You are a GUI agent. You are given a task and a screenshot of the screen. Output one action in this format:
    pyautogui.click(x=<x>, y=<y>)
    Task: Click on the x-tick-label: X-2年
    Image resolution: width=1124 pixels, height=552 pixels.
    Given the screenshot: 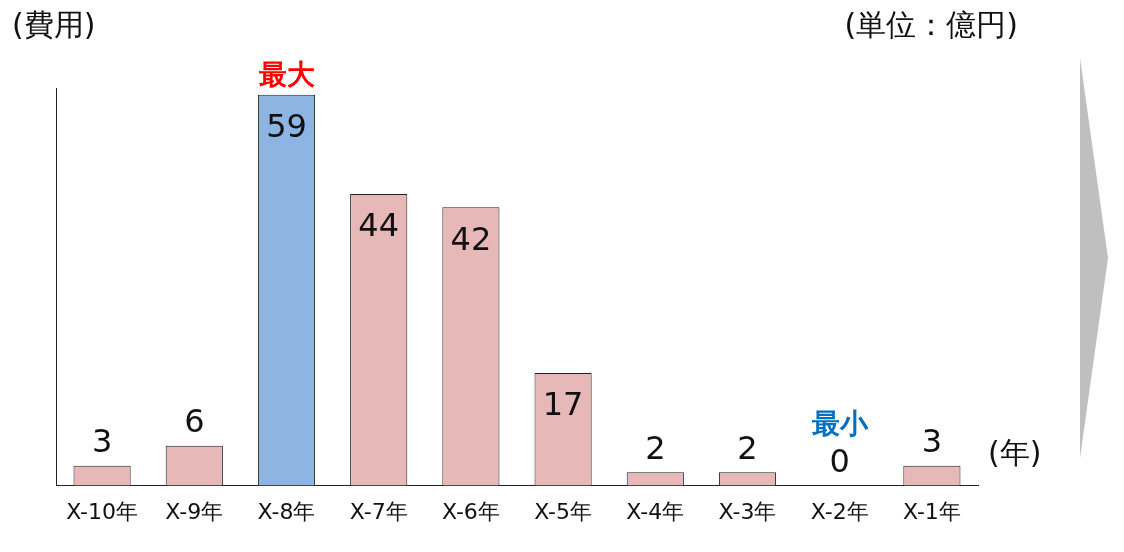 What is the action you would take?
    pyautogui.click(x=839, y=511)
    